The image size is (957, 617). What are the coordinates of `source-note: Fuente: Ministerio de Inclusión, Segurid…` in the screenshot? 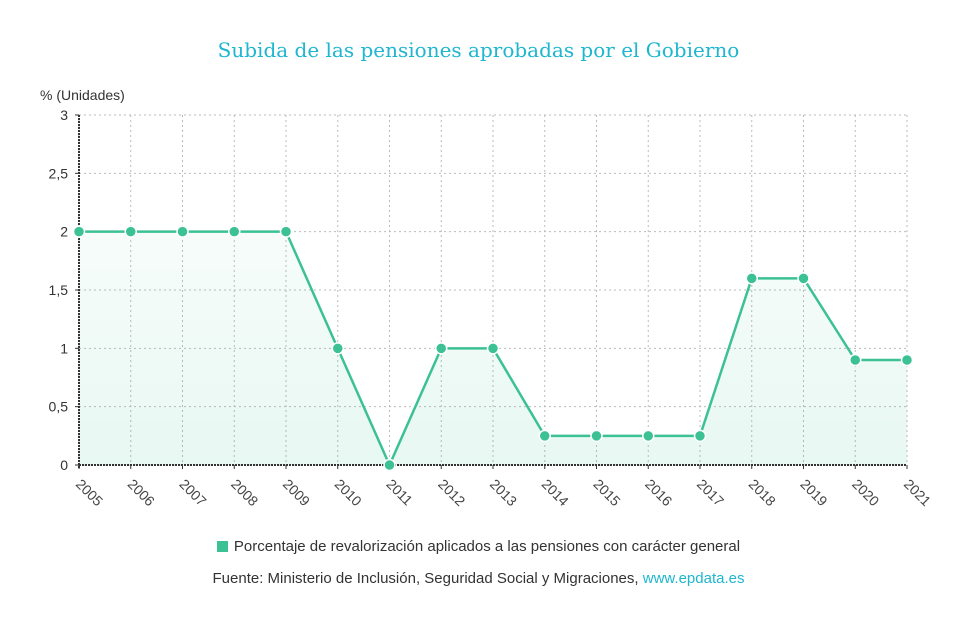 It's located at (478, 578).